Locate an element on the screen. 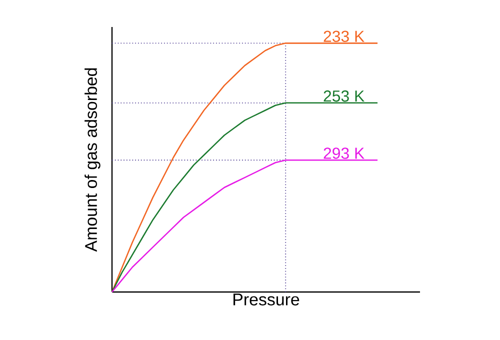 The height and width of the screenshot is (340, 500). y-axis-title: Amount of gas adsorbed is located at coordinates (92, 160).